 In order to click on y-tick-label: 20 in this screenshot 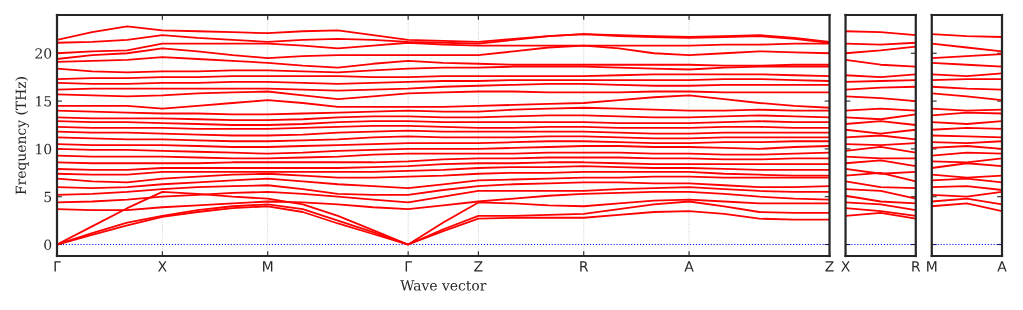, I will do `click(43, 53)`.